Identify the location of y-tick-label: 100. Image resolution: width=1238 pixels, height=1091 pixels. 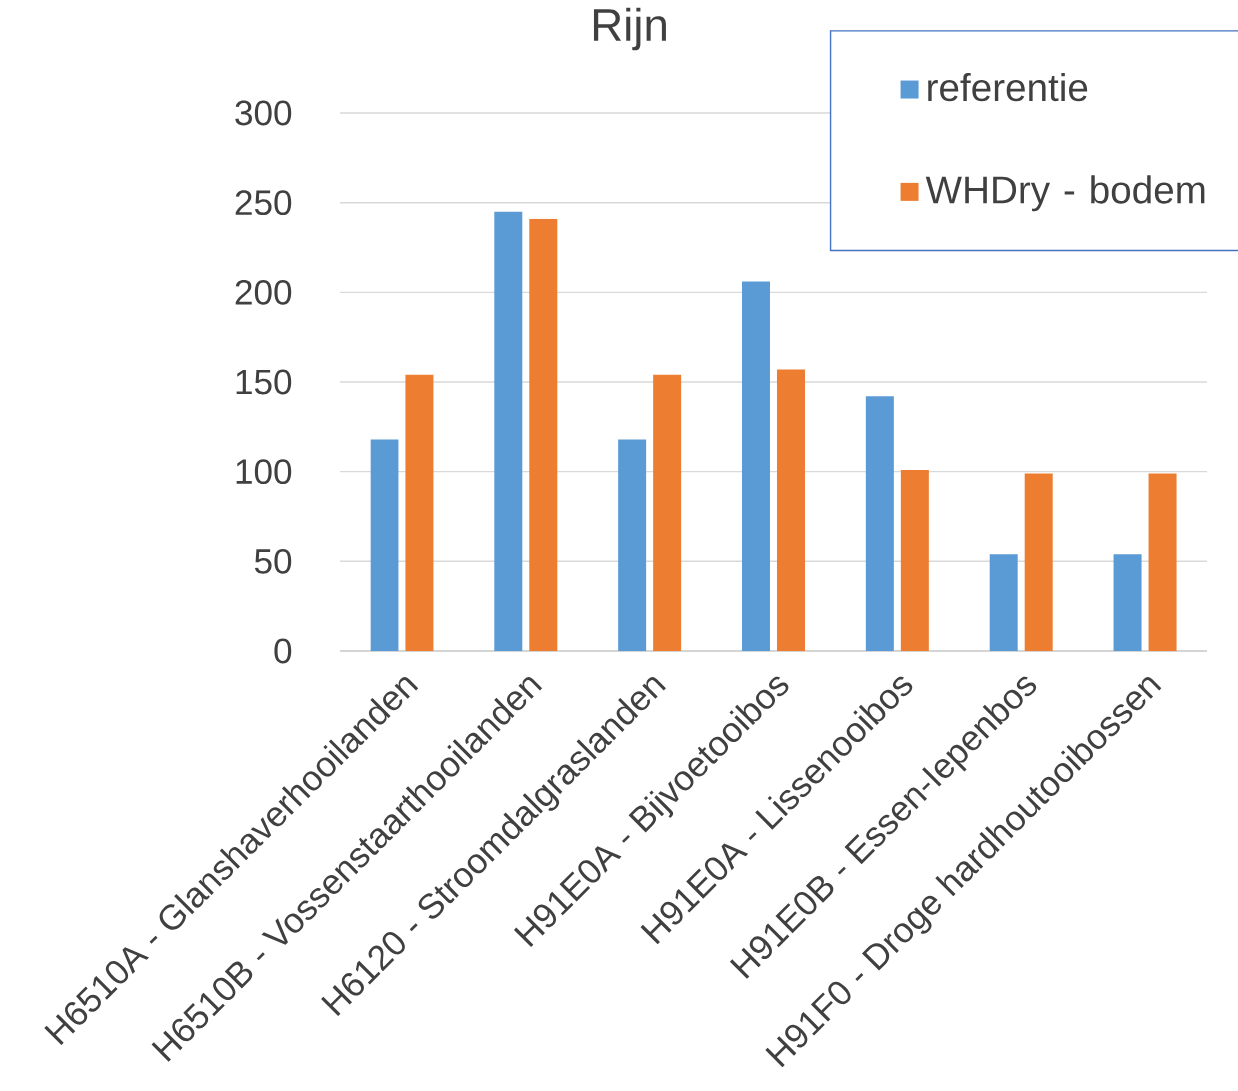
(264, 472).